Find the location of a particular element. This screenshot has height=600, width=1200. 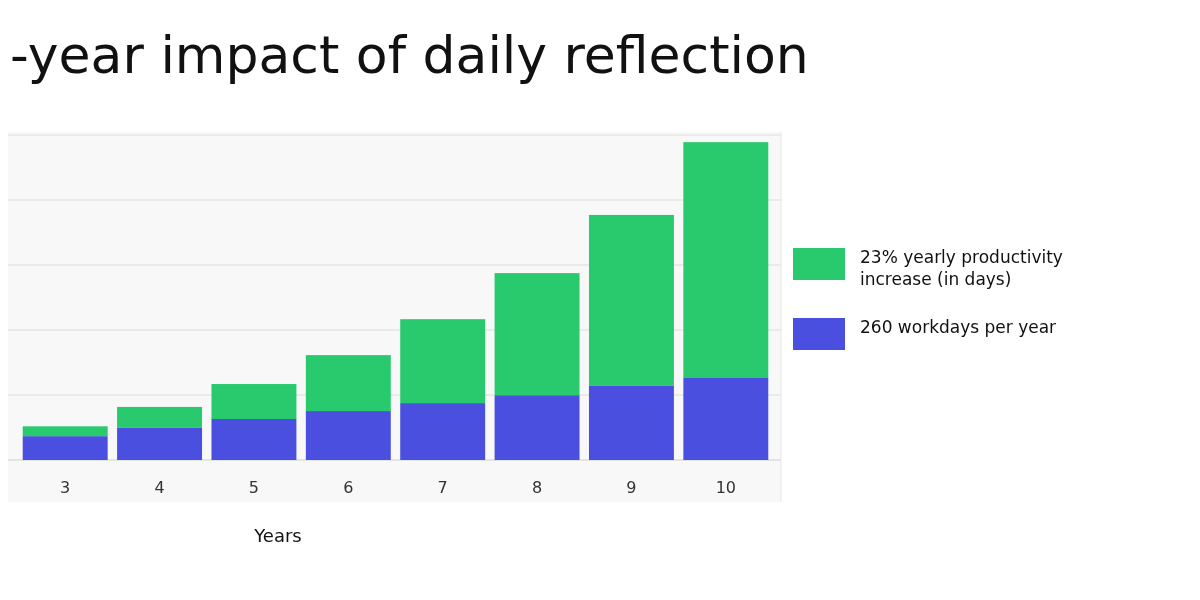

x-tick-label: 4 is located at coordinates (159, 487).